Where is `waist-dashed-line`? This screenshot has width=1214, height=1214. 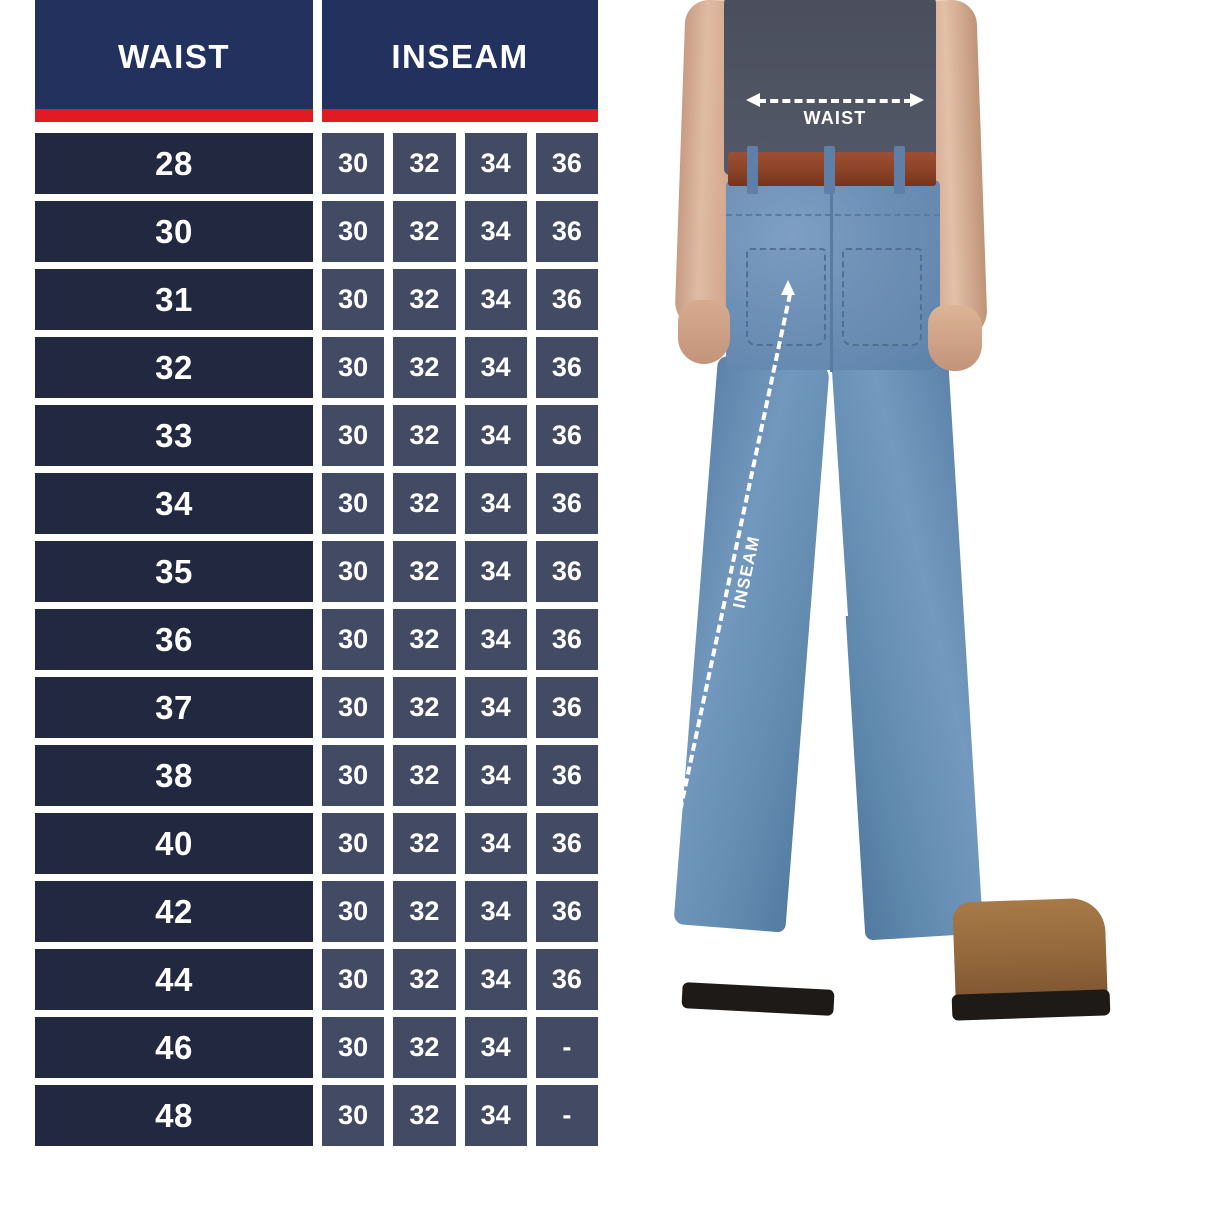
waist-dashed-line is located at coordinates (835, 101).